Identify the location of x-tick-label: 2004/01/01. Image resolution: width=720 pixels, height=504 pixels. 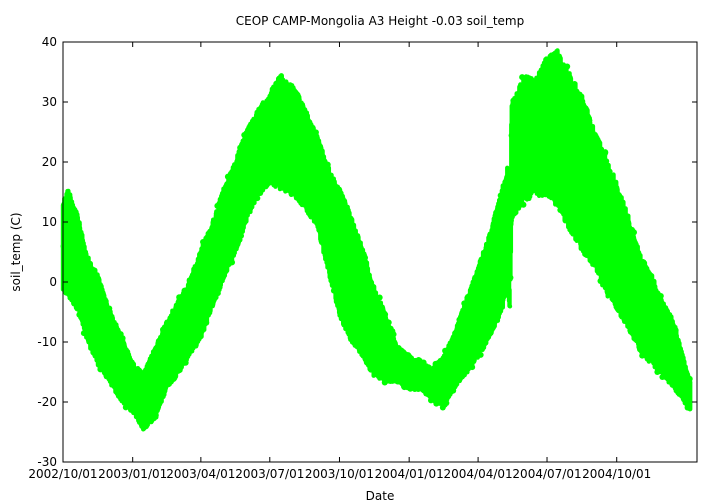
(409, 474).